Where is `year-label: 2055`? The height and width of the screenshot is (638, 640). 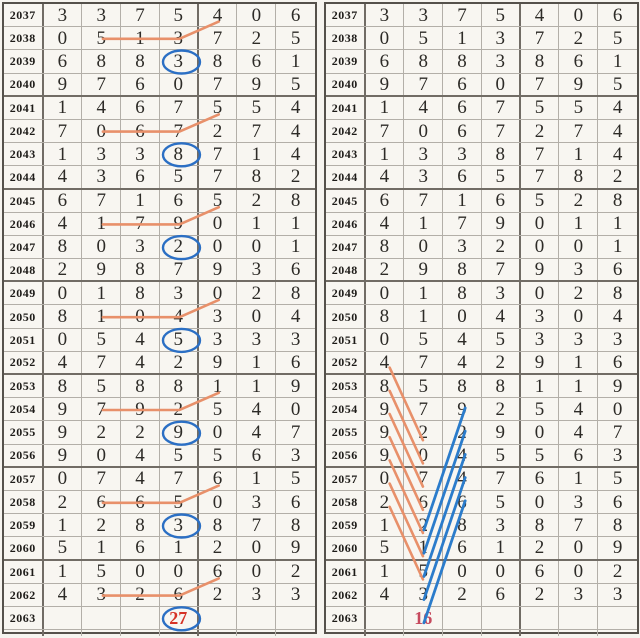 year-label: 2055 is located at coordinates (24, 432).